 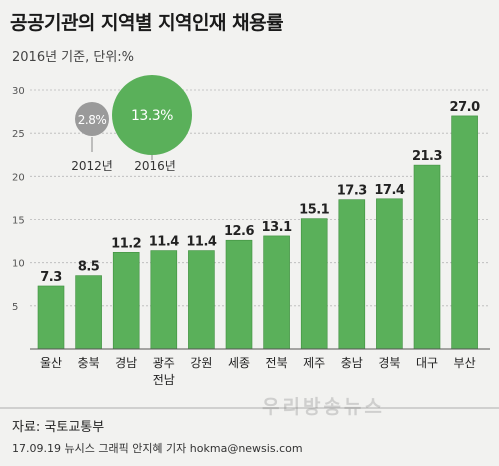 What do you see at coordinates (126, 363) in the screenshot?
I see `x-tick-label: 경남` at bounding box center [126, 363].